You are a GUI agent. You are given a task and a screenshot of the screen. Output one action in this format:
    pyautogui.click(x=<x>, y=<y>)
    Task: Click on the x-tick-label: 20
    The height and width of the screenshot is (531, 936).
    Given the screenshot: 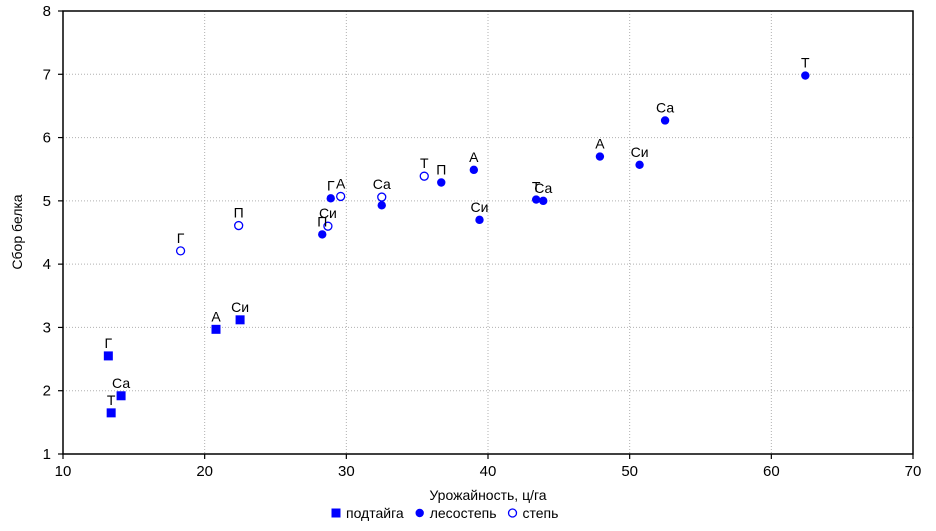 What is the action you would take?
    pyautogui.click(x=204, y=471)
    